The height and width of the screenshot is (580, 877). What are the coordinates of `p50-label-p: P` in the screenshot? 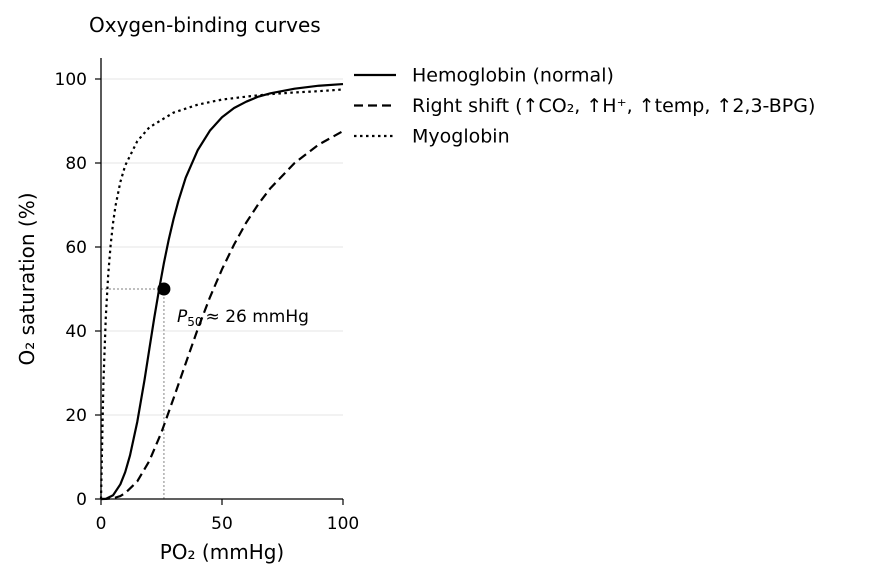 It's located at (182, 317).